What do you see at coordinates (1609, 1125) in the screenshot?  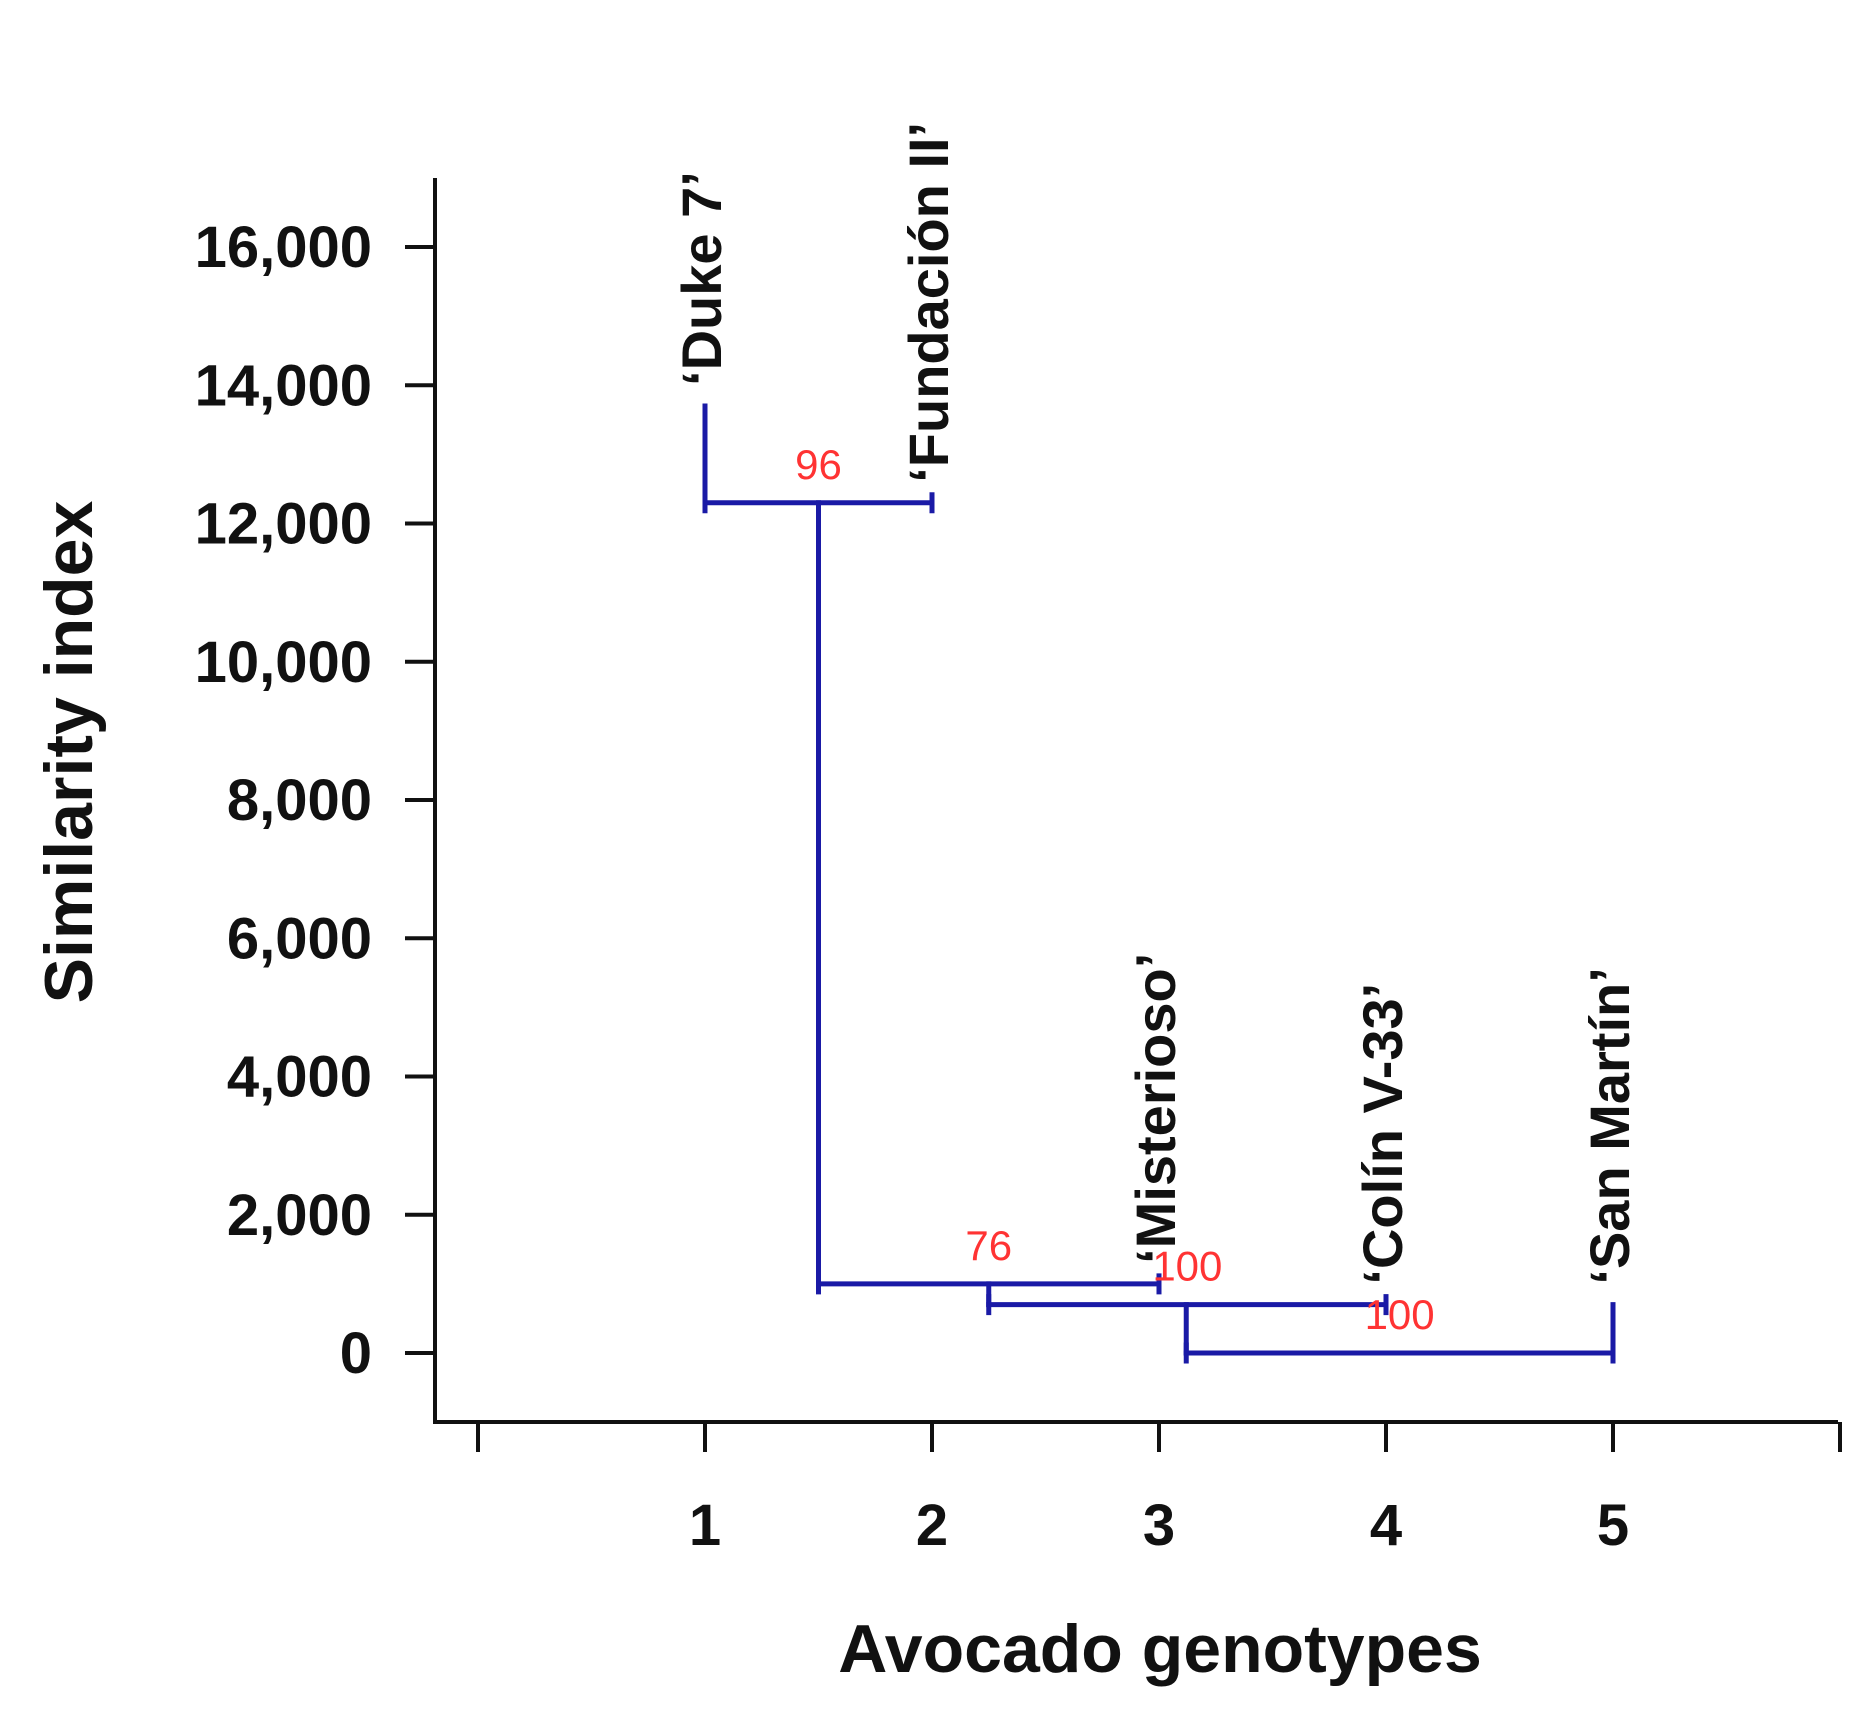 I see `leaf-label: ‘San Martín’` at bounding box center [1609, 1125].